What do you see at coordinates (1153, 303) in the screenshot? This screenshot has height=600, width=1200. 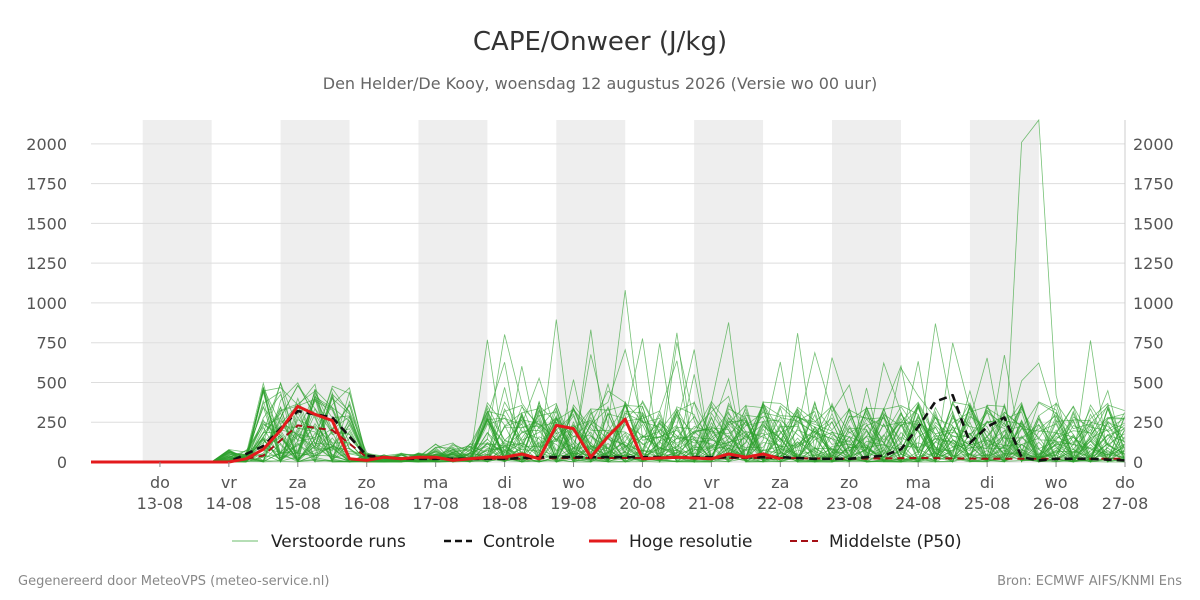 I see `y-tick-right-1000: 1000` at bounding box center [1153, 303].